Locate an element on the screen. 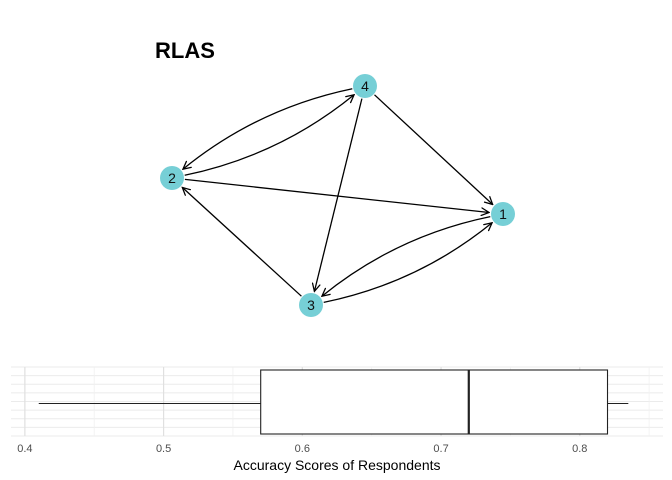 This screenshot has height=480, width=672. x-axis-ticks: 0.4 0.5 0.6 0.7 0.8 is located at coordinates (302, 449).